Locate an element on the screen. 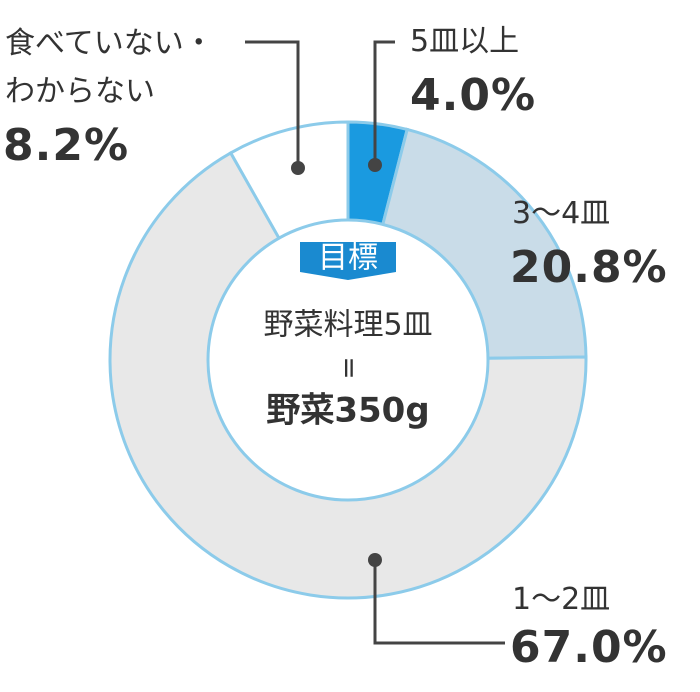 Image resolution: width=700 pixels, height=692 pixels. center-line: 野菜料理5皿 is located at coordinates (347, 325).